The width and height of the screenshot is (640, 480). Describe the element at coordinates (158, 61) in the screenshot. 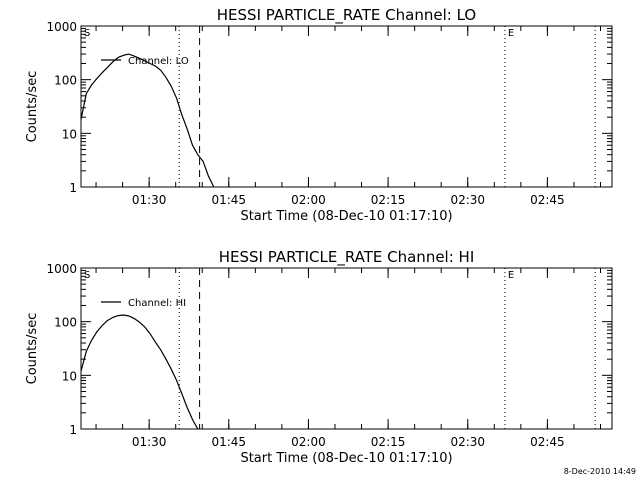

I see `legend-label: Channel: LO` at that location.